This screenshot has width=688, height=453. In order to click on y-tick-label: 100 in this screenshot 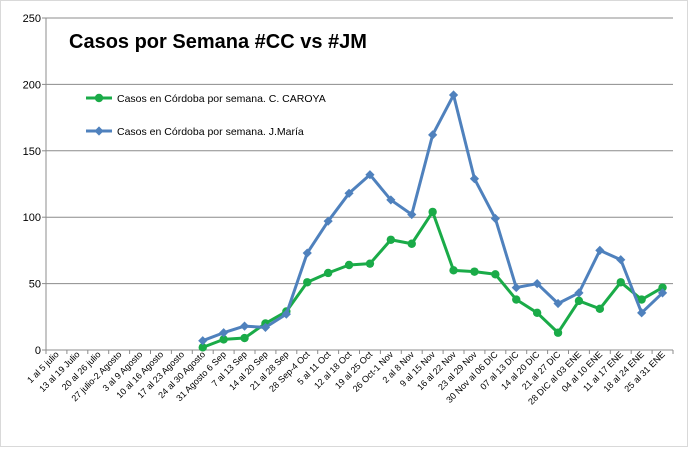, I will do `click(32, 218)`.